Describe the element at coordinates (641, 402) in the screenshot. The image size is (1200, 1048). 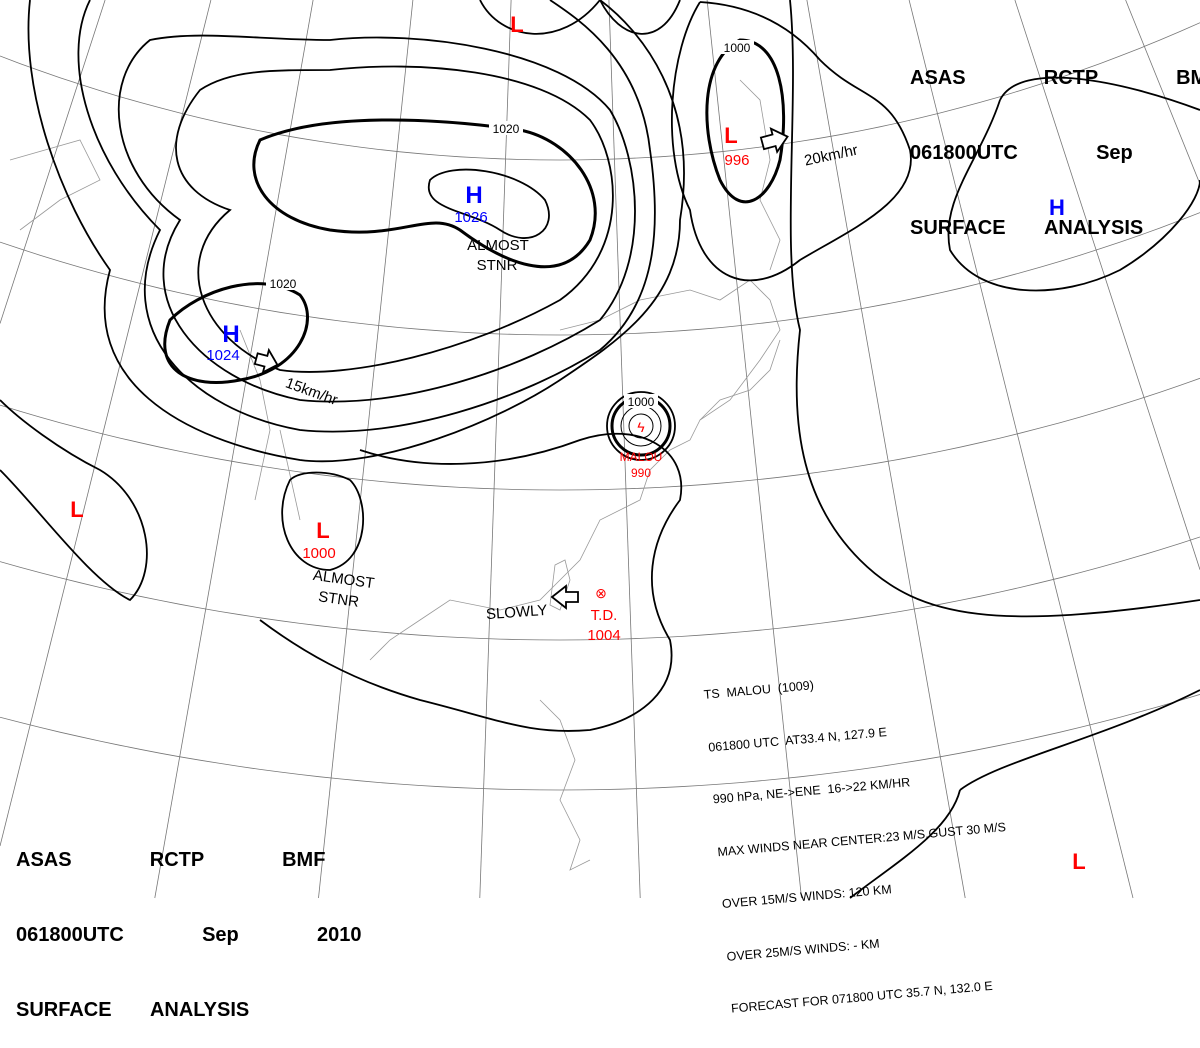
I see `typhoon-isobar-label: 1000` at that location.